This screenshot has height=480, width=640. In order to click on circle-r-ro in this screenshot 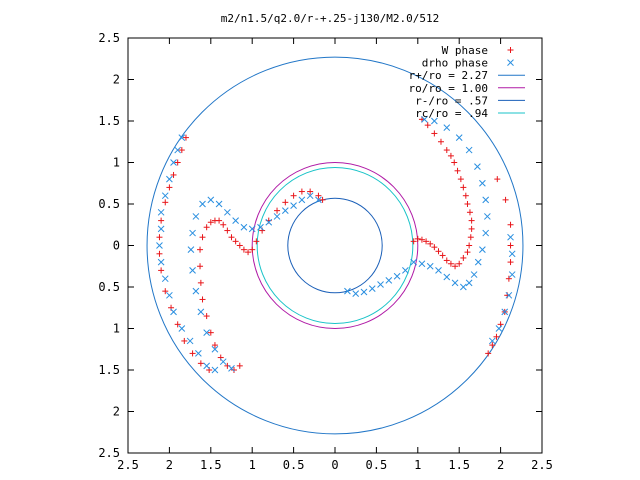, I will do `click(335, 245)`.